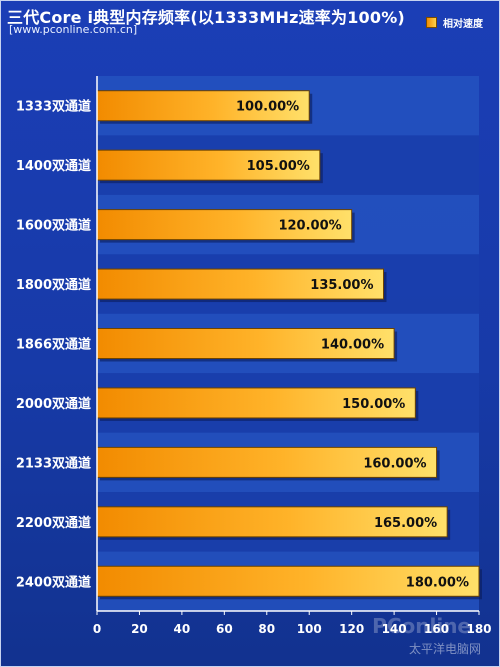 This screenshot has height=667, width=500. I want to click on watermark-main: PConline, so click(421, 626).